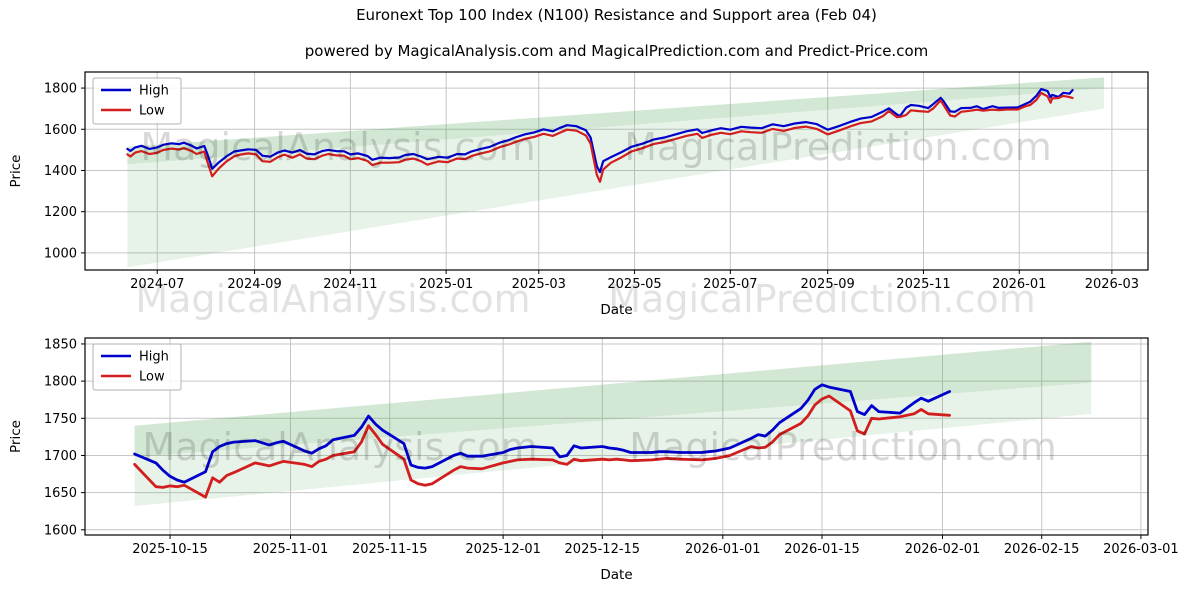 The width and height of the screenshot is (1200, 600). What do you see at coordinates (539, 284) in the screenshot?
I see `x-tick-label: 2025-03` at bounding box center [539, 284].